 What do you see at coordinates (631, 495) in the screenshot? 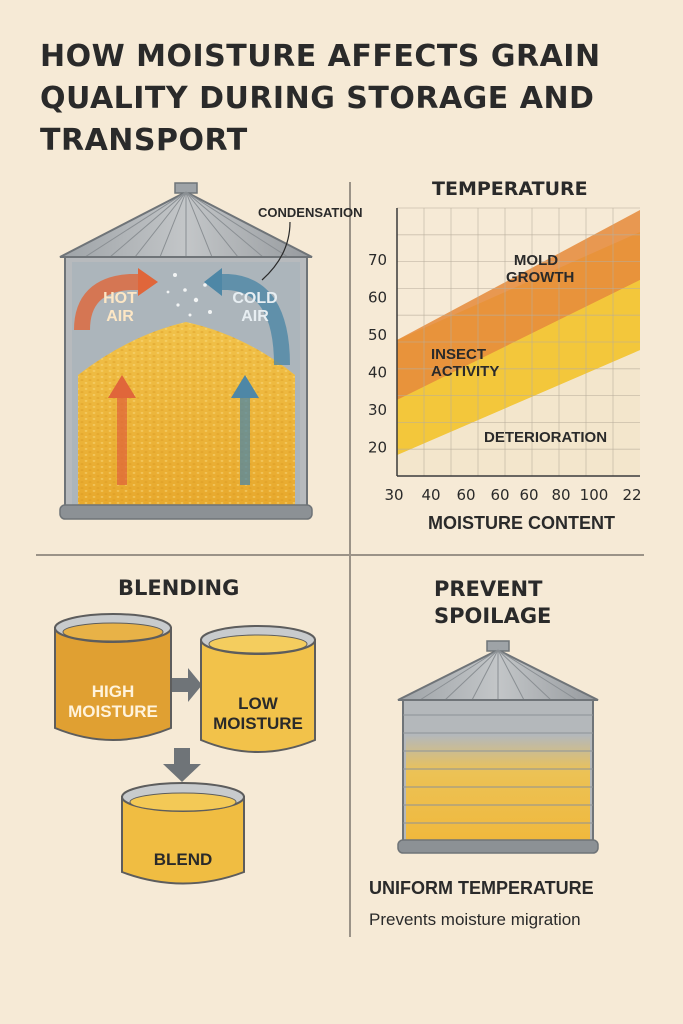
I see `x-tick-label: 22` at bounding box center [631, 495].